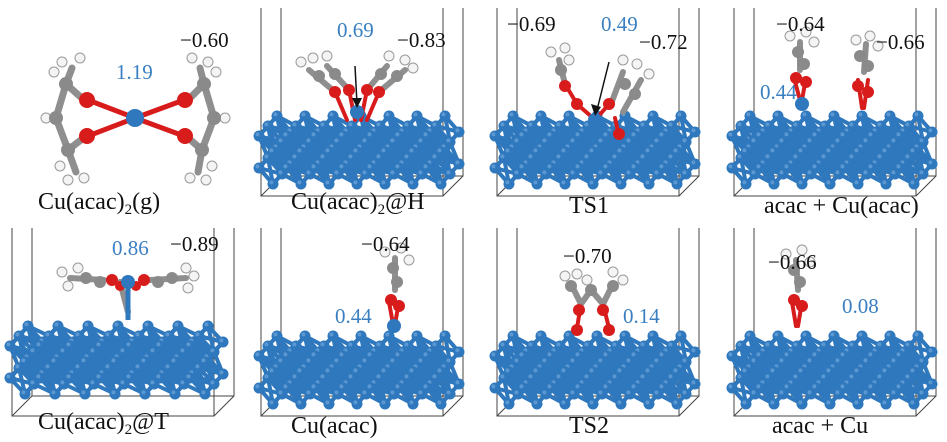 The image size is (947, 442). I want to click on gas-phase-molecule-render, so click(135, 119).